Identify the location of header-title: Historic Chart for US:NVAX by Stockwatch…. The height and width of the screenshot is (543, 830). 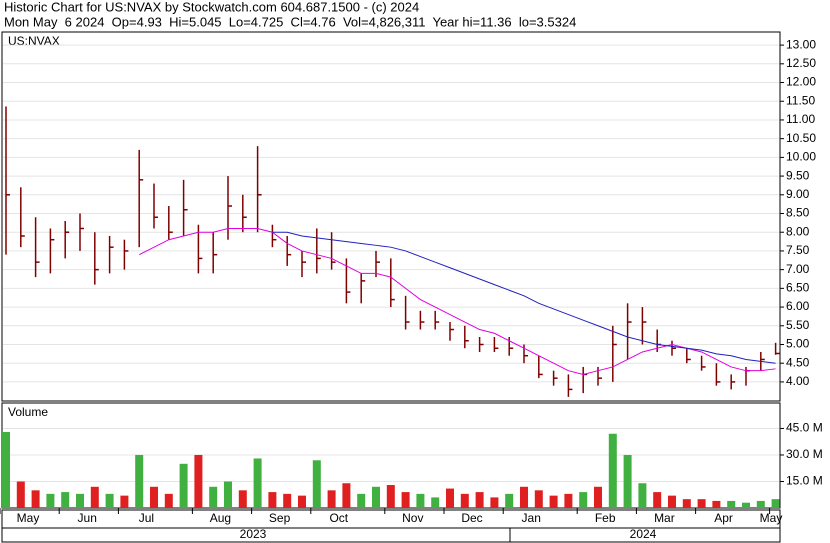
(211, 7).